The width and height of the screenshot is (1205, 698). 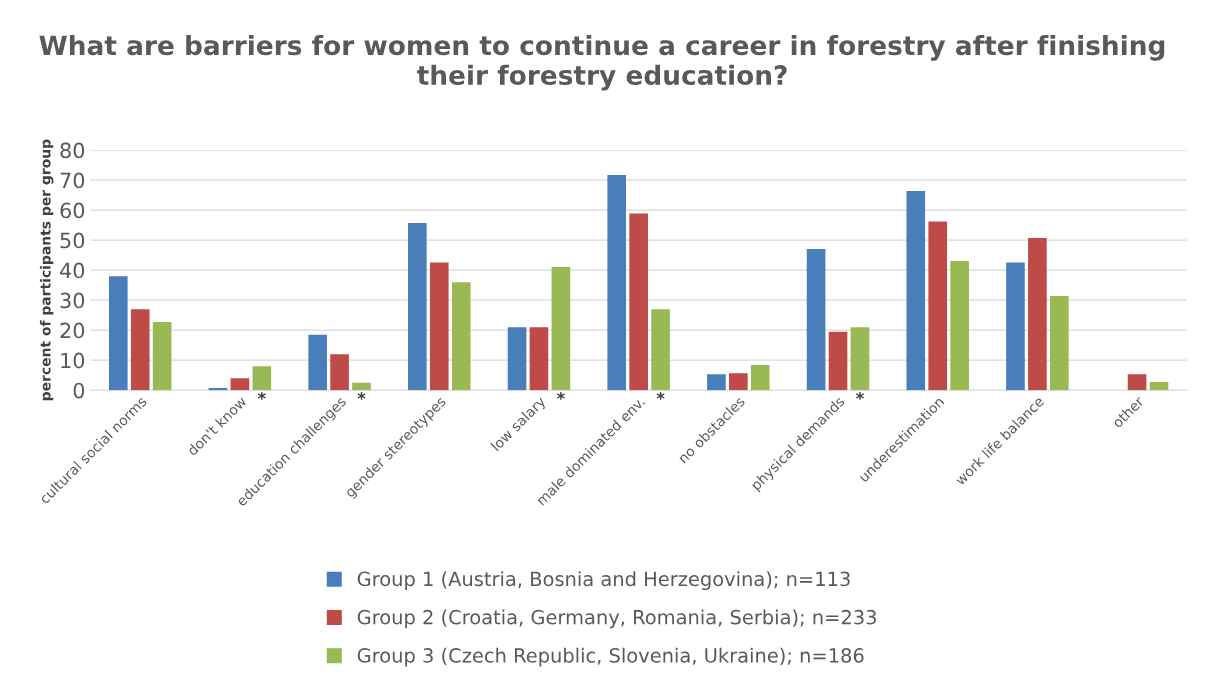 What do you see at coordinates (603, 581) in the screenshot?
I see `legend-label: Group 1 (Austria, Bosnia and Herzegovina); n=113` at bounding box center [603, 581].